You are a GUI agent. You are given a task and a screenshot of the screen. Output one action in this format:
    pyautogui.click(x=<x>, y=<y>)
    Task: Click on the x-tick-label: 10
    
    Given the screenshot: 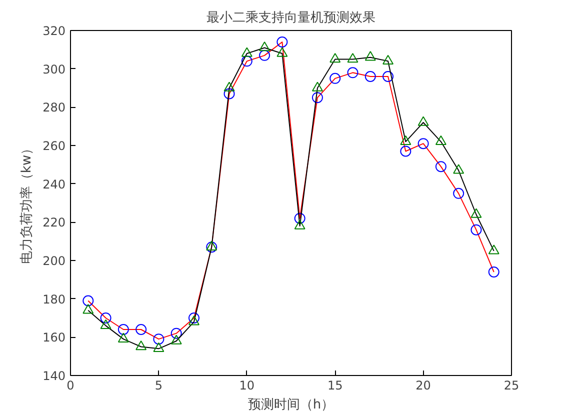 What is the action you would take?
    pyautogui.click(x=247, y=385)
    